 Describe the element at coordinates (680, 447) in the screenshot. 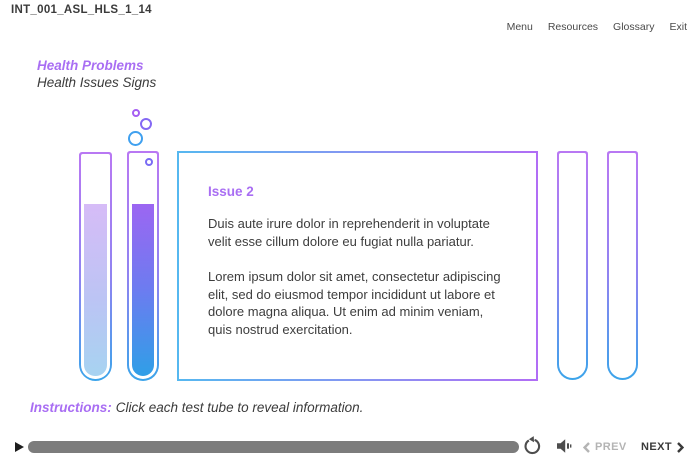

I see `chevron-right-icon` at that location.